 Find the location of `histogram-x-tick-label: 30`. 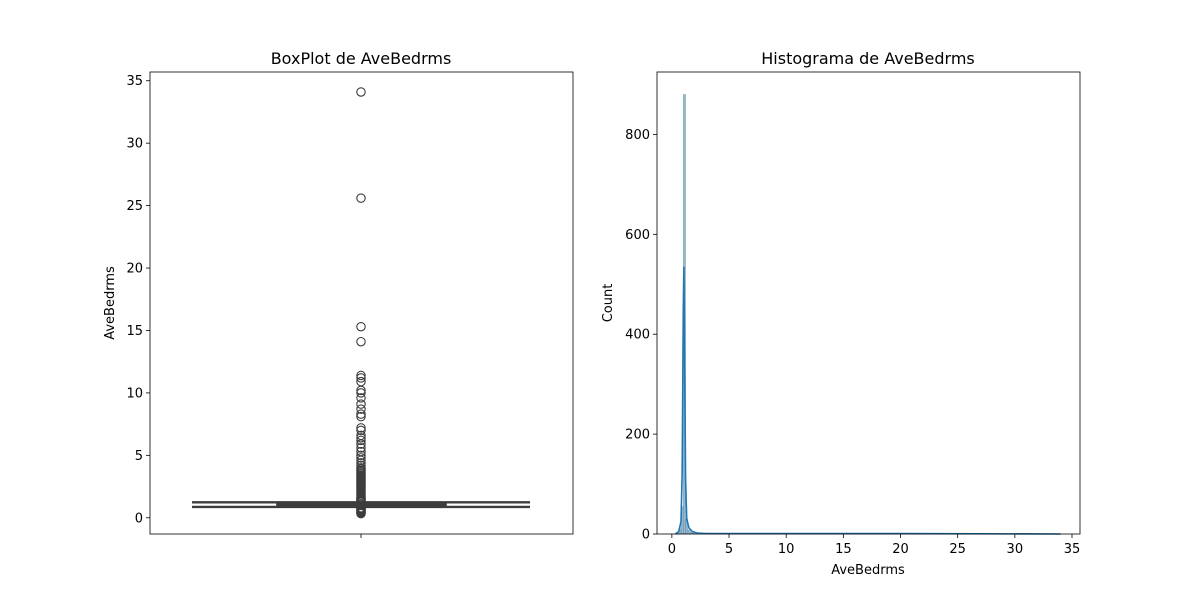

histogram-x-tick-label: 30 is located at coordinates (1015, 549).